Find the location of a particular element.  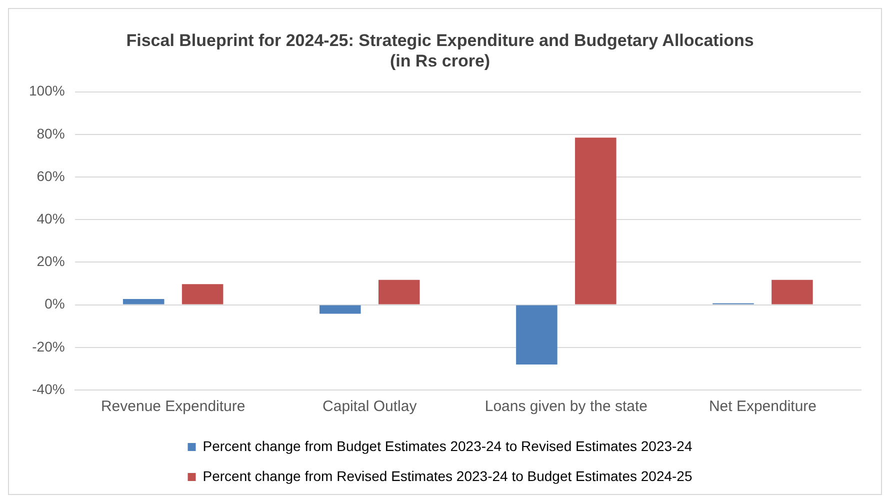

y-tick-label: 20% is located at coordinates (50, 261).